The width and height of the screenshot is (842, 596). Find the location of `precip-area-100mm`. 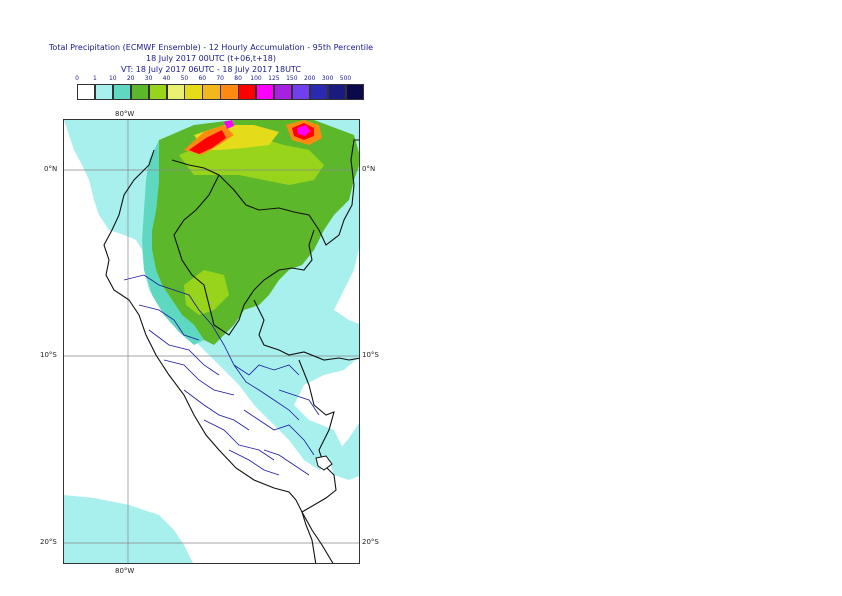

precip-area-100mm is located at coordinates (207, 142).